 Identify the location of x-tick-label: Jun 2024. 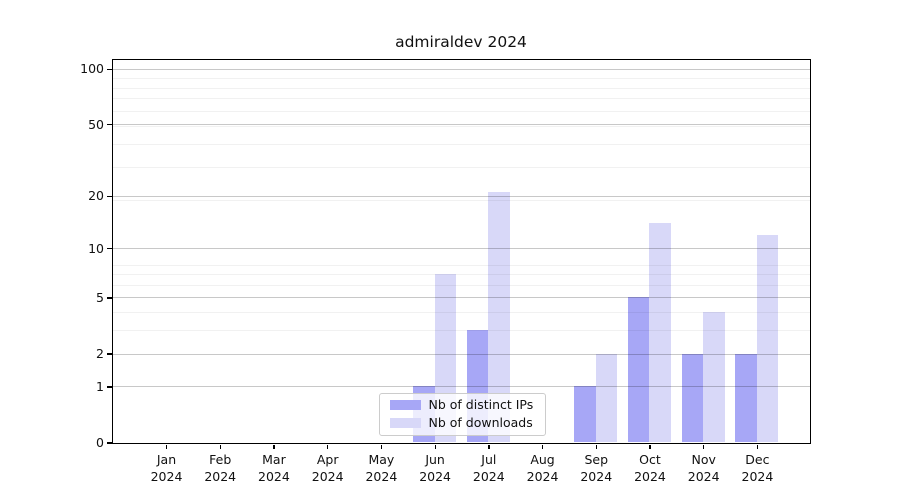
(435, 468).